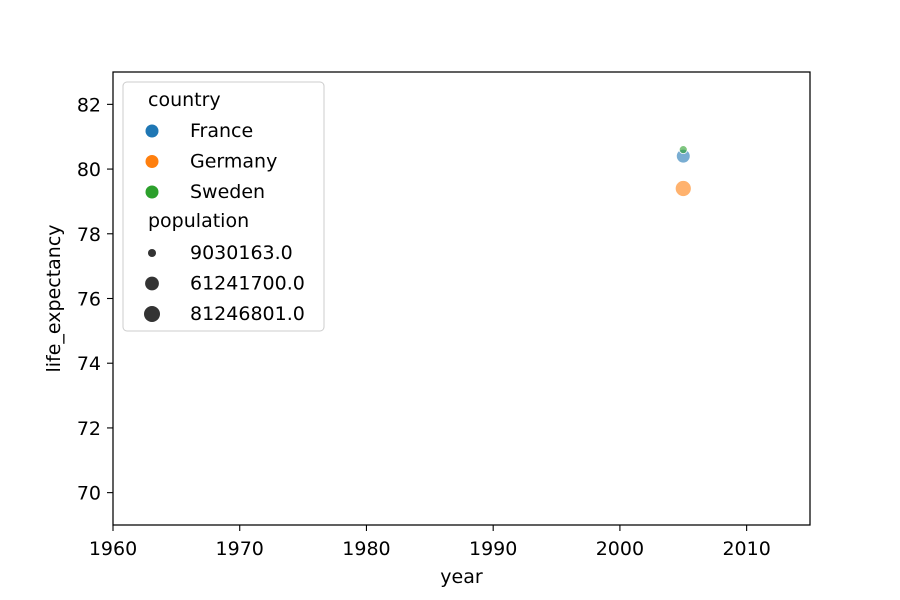 The image size is (900, 600). Describe the element at coordinates (241, 253) in the screenshot. I see `legend-size-label: 9030163.0` at that location.